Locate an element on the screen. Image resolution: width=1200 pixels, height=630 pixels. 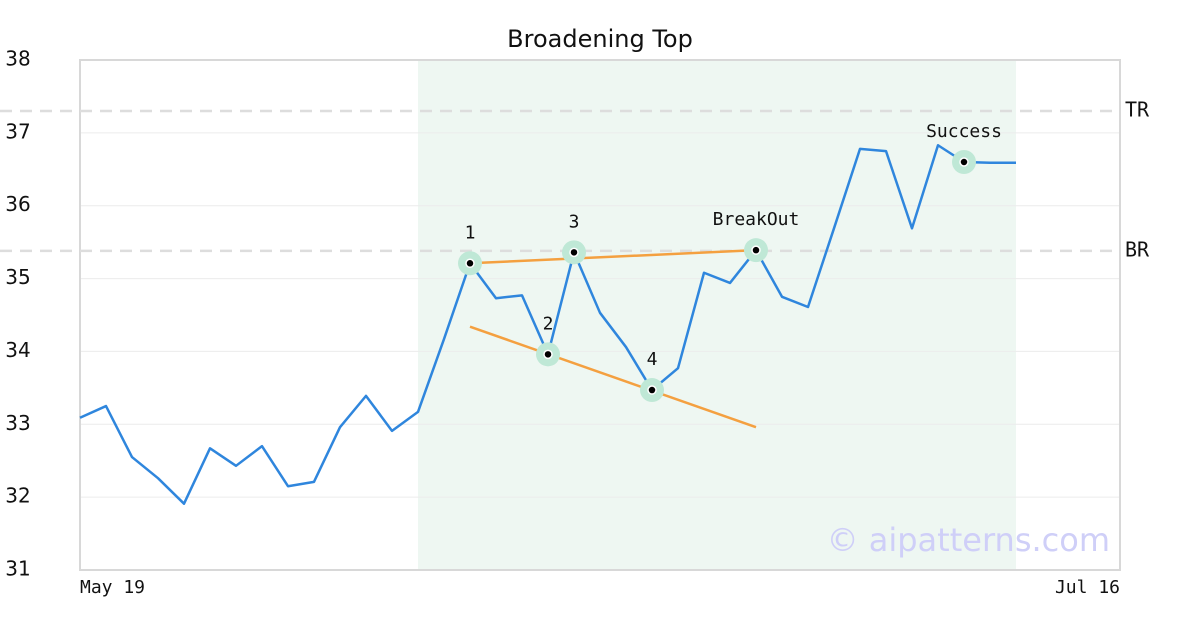
level-label: TR is located at coordinates (1137, 110).